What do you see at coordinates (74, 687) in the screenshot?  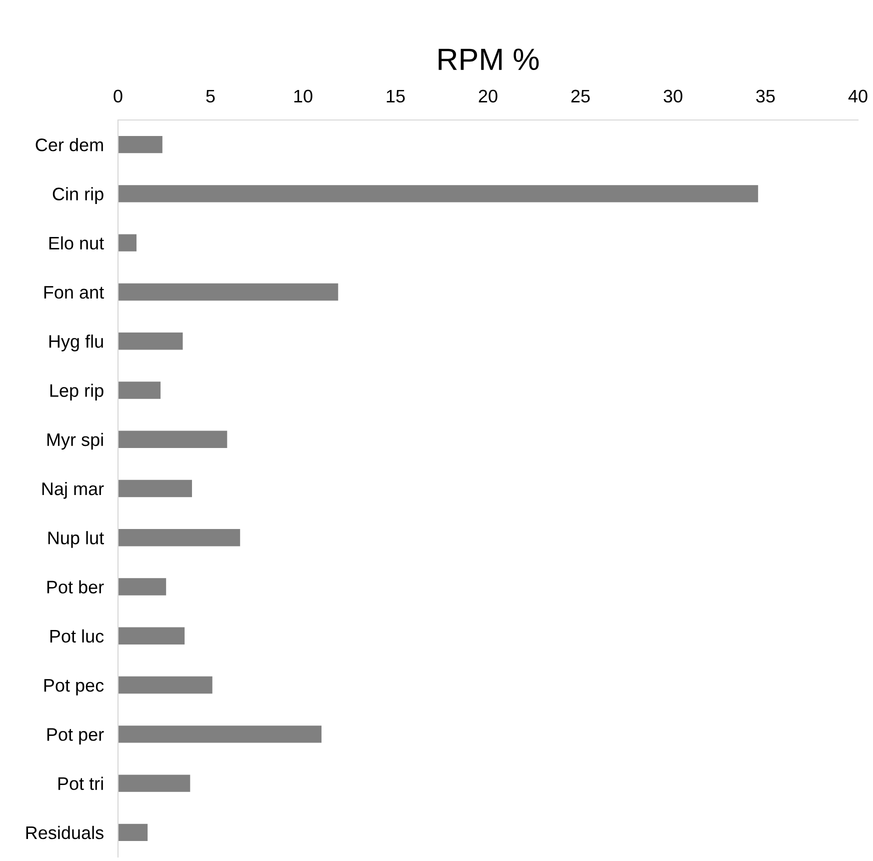 I see `y-tick-label: Pot pec` at bounding box center [74, 687].